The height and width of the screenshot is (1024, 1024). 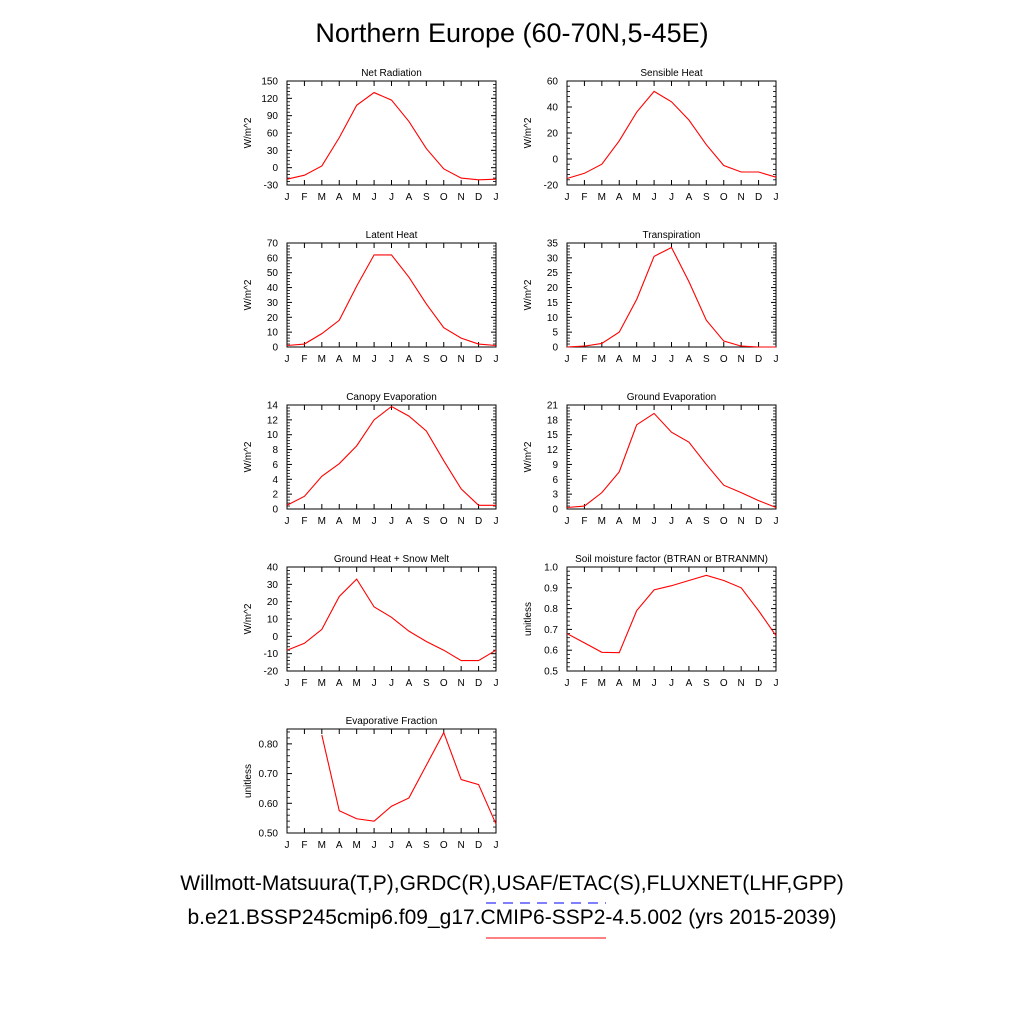 I want to click on page-title: Northern Europe (60-70N,5-45E), so click(x=512, y=33).